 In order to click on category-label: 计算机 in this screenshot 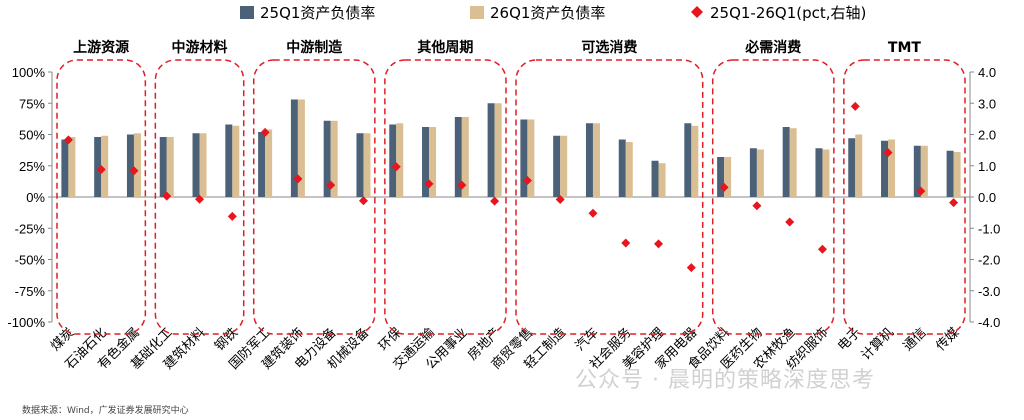, I will do `click(878, 344)`.